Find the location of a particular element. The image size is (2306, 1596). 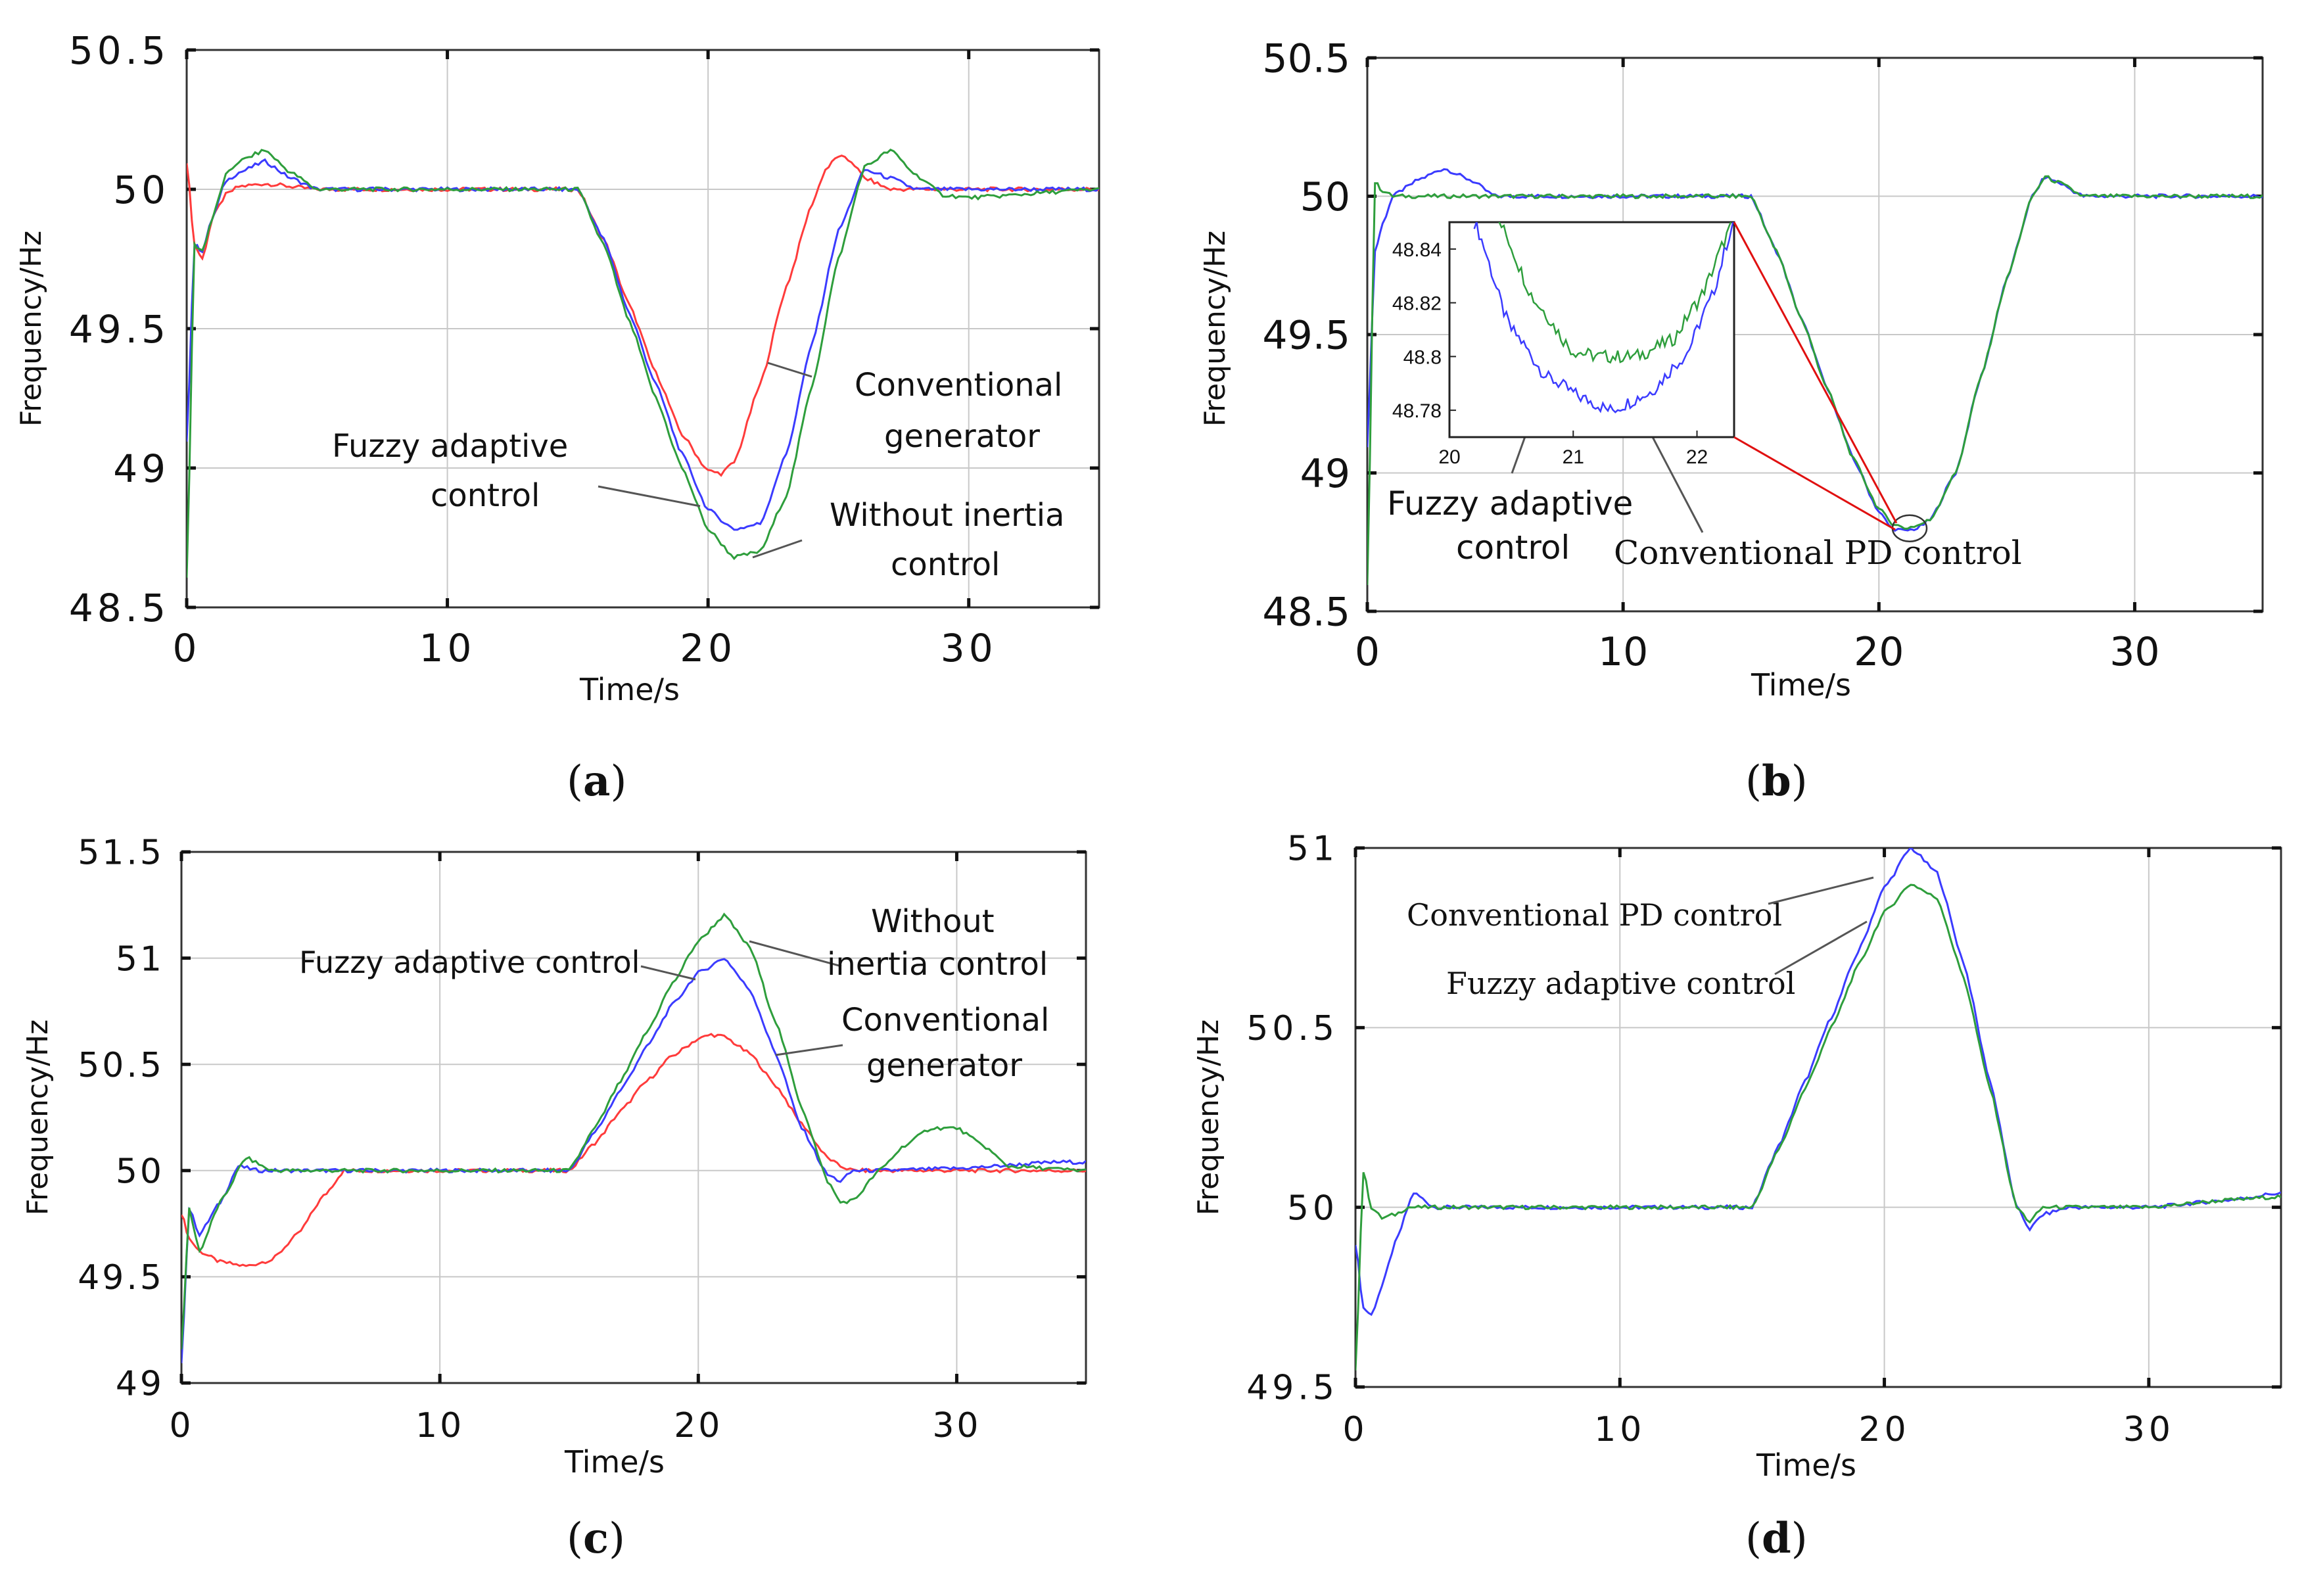

inset-frame is located at coordinates (1591, 329).